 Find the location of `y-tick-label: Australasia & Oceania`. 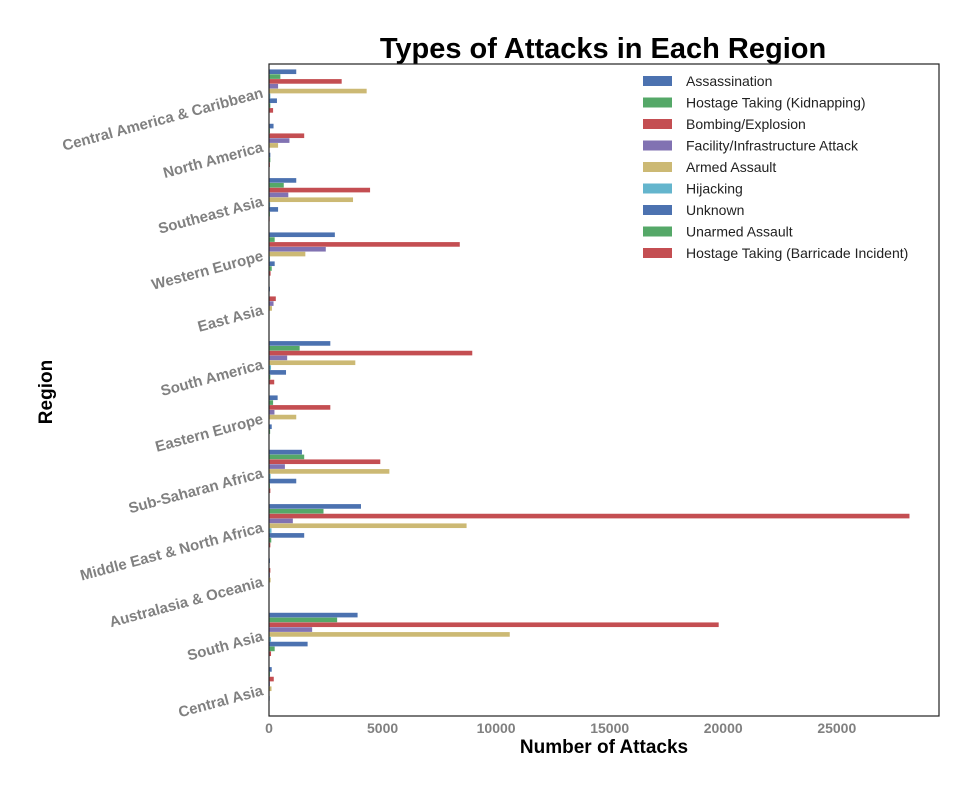

y-tick-label: Australasia & Oceania is located at coordinates (187, 602).